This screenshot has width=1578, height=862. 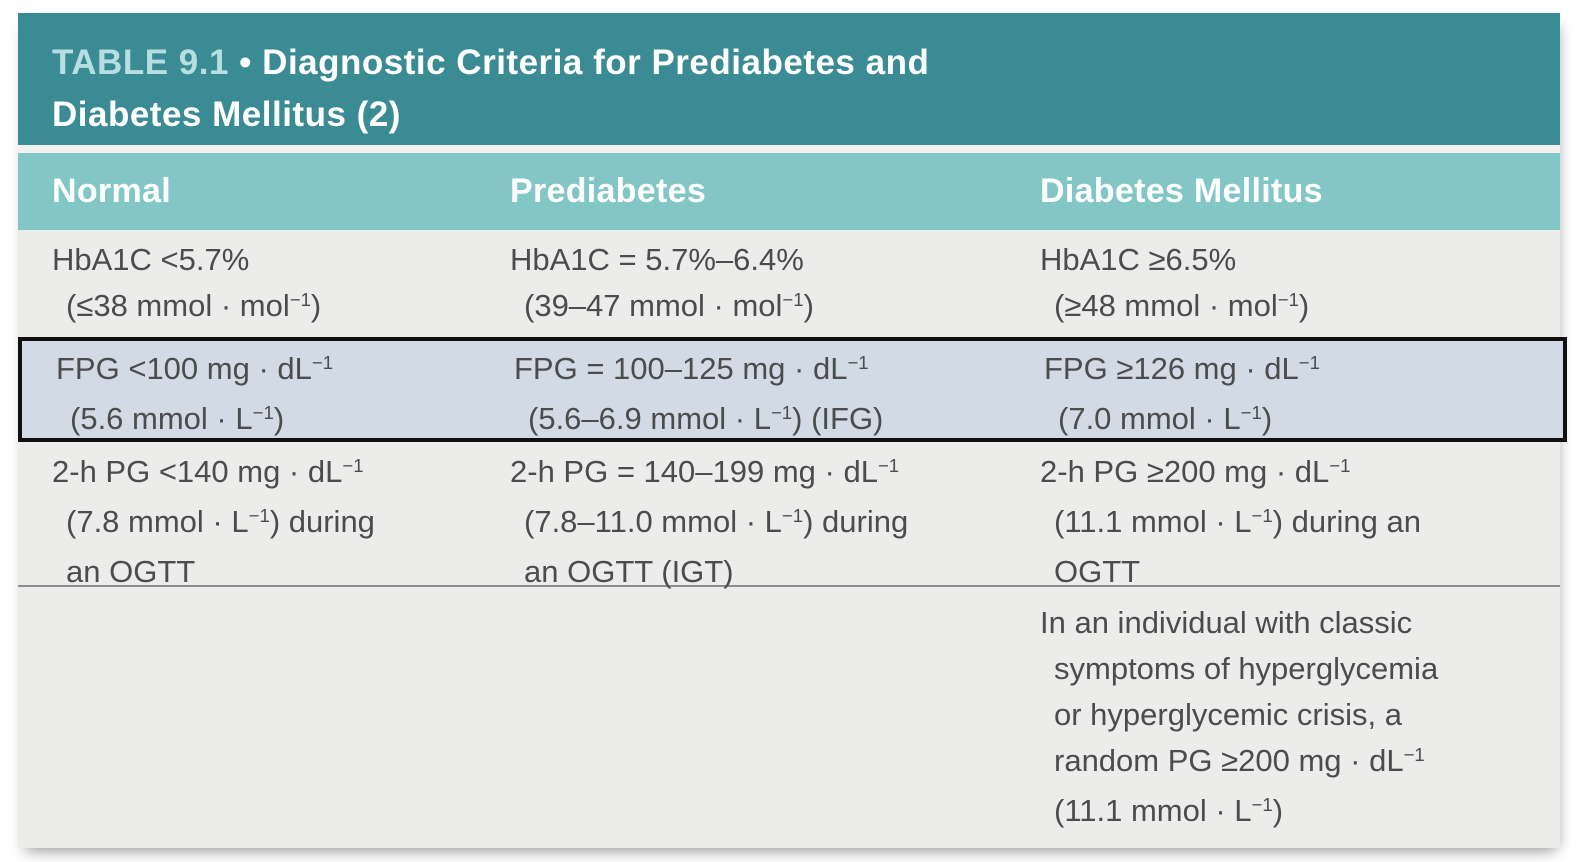 I want to click on cell-line: FPG ≥126 mg · dL−1, so click(x=1182, y=368).